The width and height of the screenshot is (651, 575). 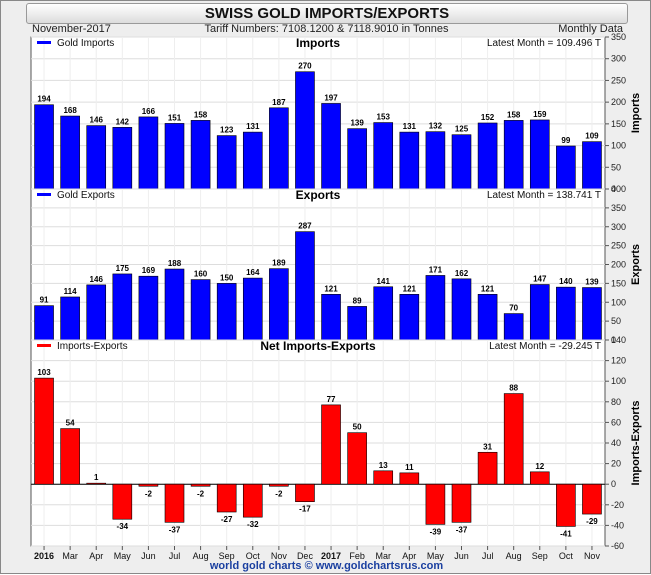 I want to click on net-ytick-label: 60, so click(x=616, y=422).